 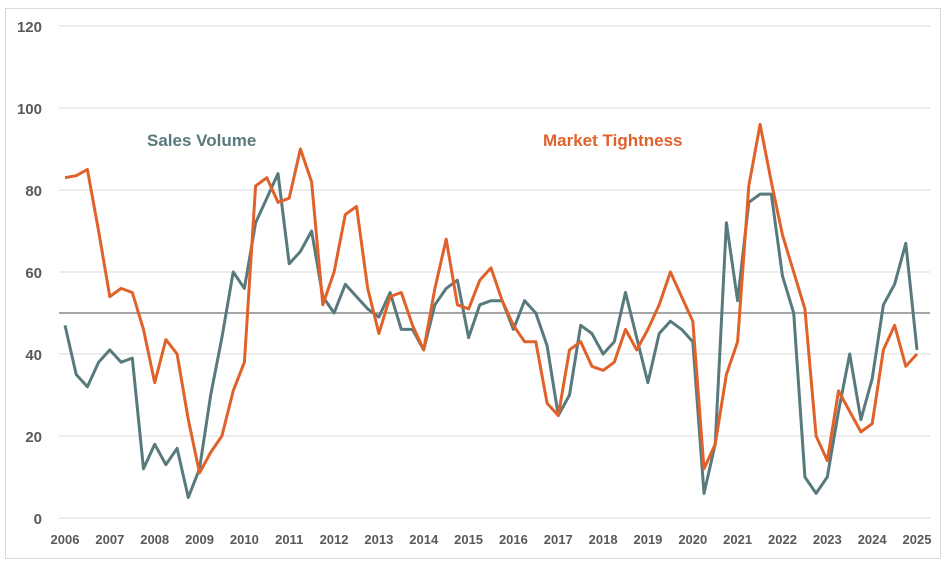 What do you see at coordinates (378, 539) in the screenshot?
I see `x-tick-label: 2013` at bounding box center [378, 539].